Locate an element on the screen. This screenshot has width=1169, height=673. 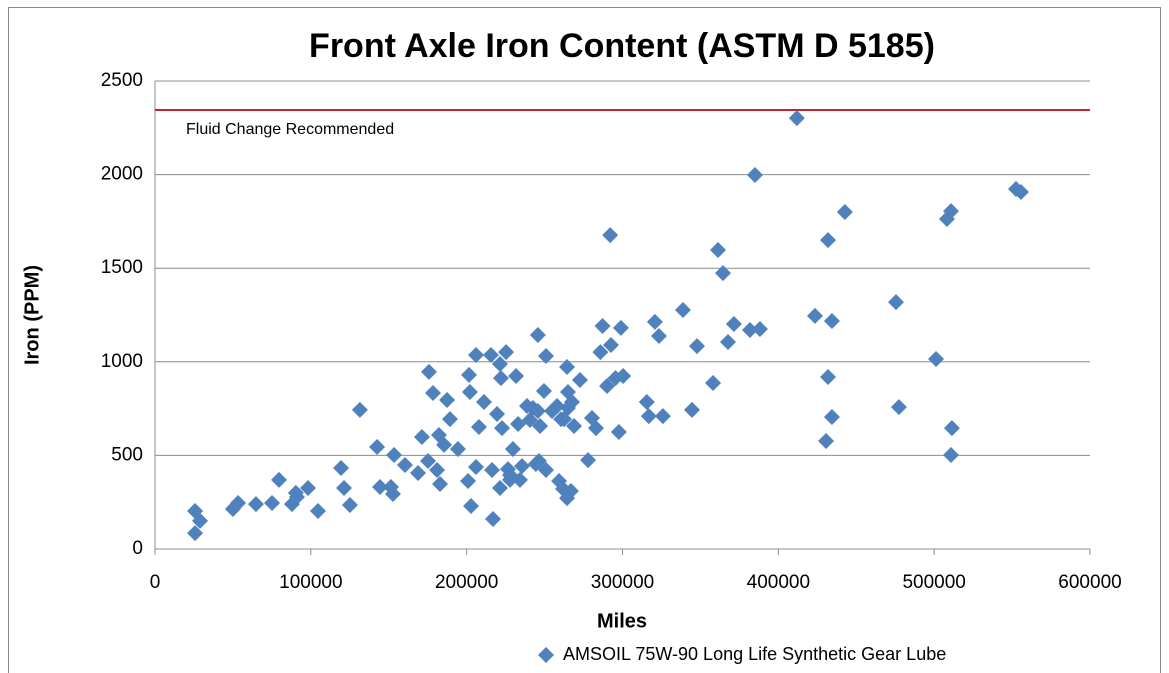
x-tick-label: 100000 is located at coordinates (310, 582).